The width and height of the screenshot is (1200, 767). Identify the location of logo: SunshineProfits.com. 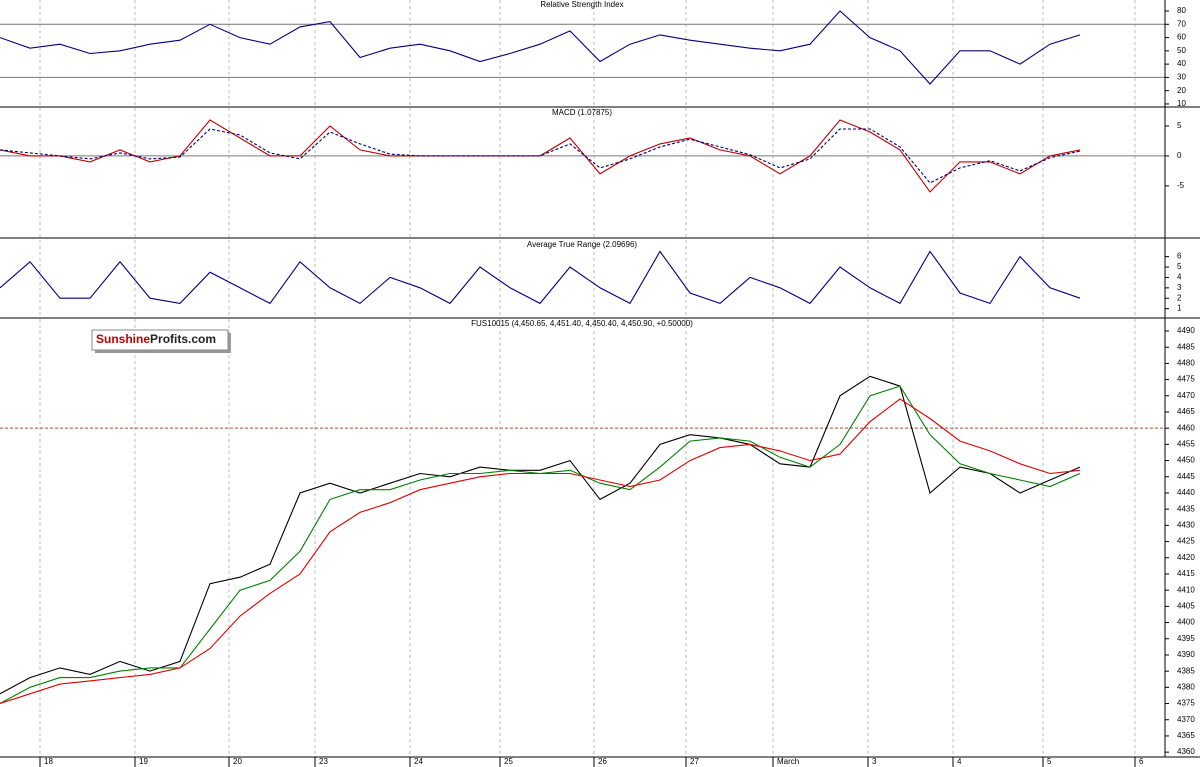
(156, 339).